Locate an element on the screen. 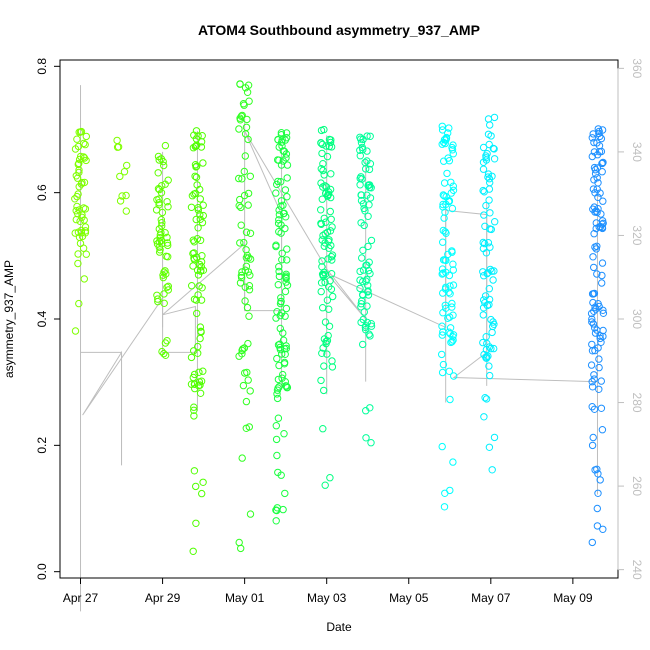 This screenshot has width=650, height=650. y-axis-right: 240 260 280 300 320 340 360 is located at coordinates (630, 319).